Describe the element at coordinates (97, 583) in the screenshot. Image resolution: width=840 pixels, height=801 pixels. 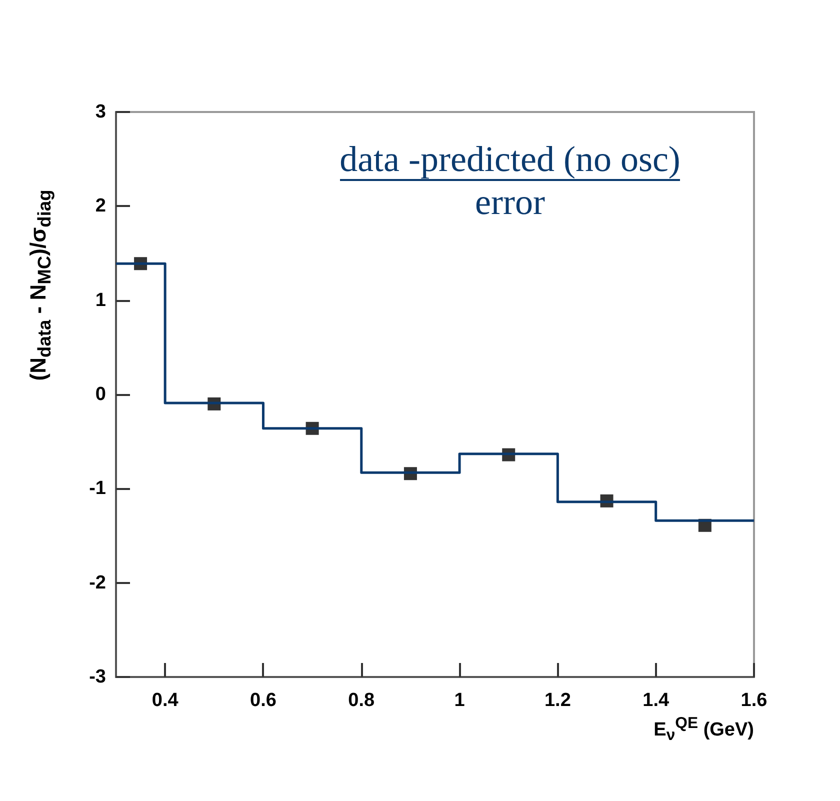
I see `y-tick-label: -2` at that location.